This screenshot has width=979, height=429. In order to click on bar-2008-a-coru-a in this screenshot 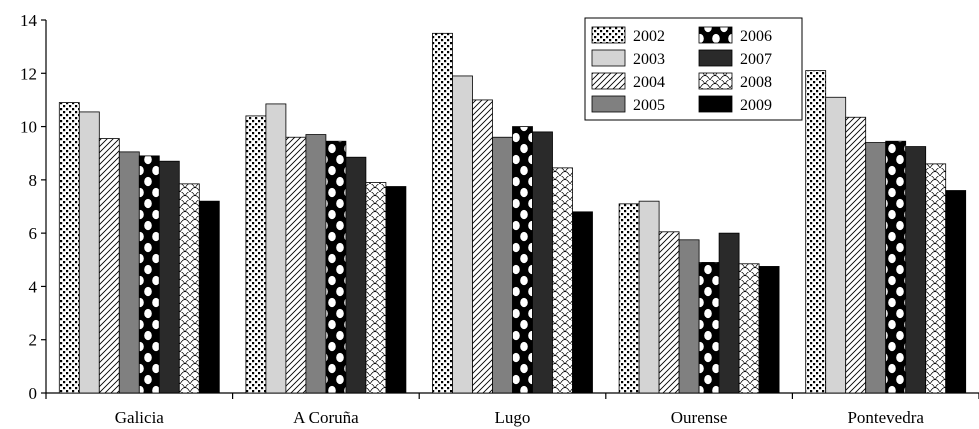, I will do `click(376, 288)`.